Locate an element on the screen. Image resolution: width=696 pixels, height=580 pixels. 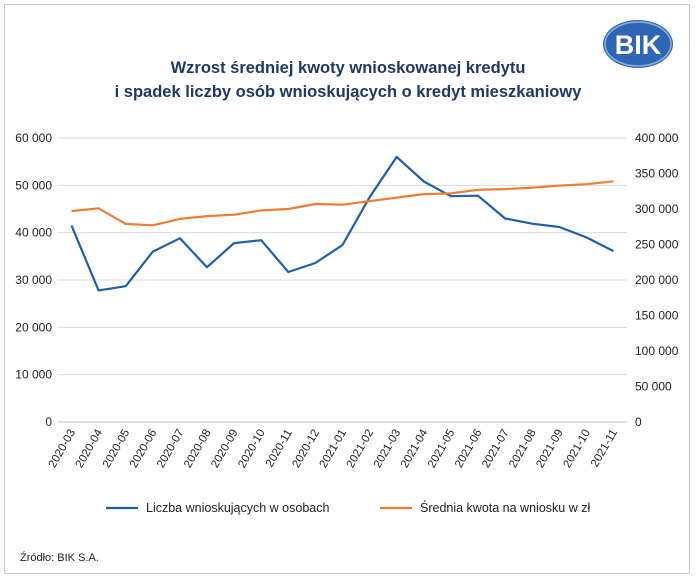
y-right-tick-label: 0 is located at coordinates (638, 422).